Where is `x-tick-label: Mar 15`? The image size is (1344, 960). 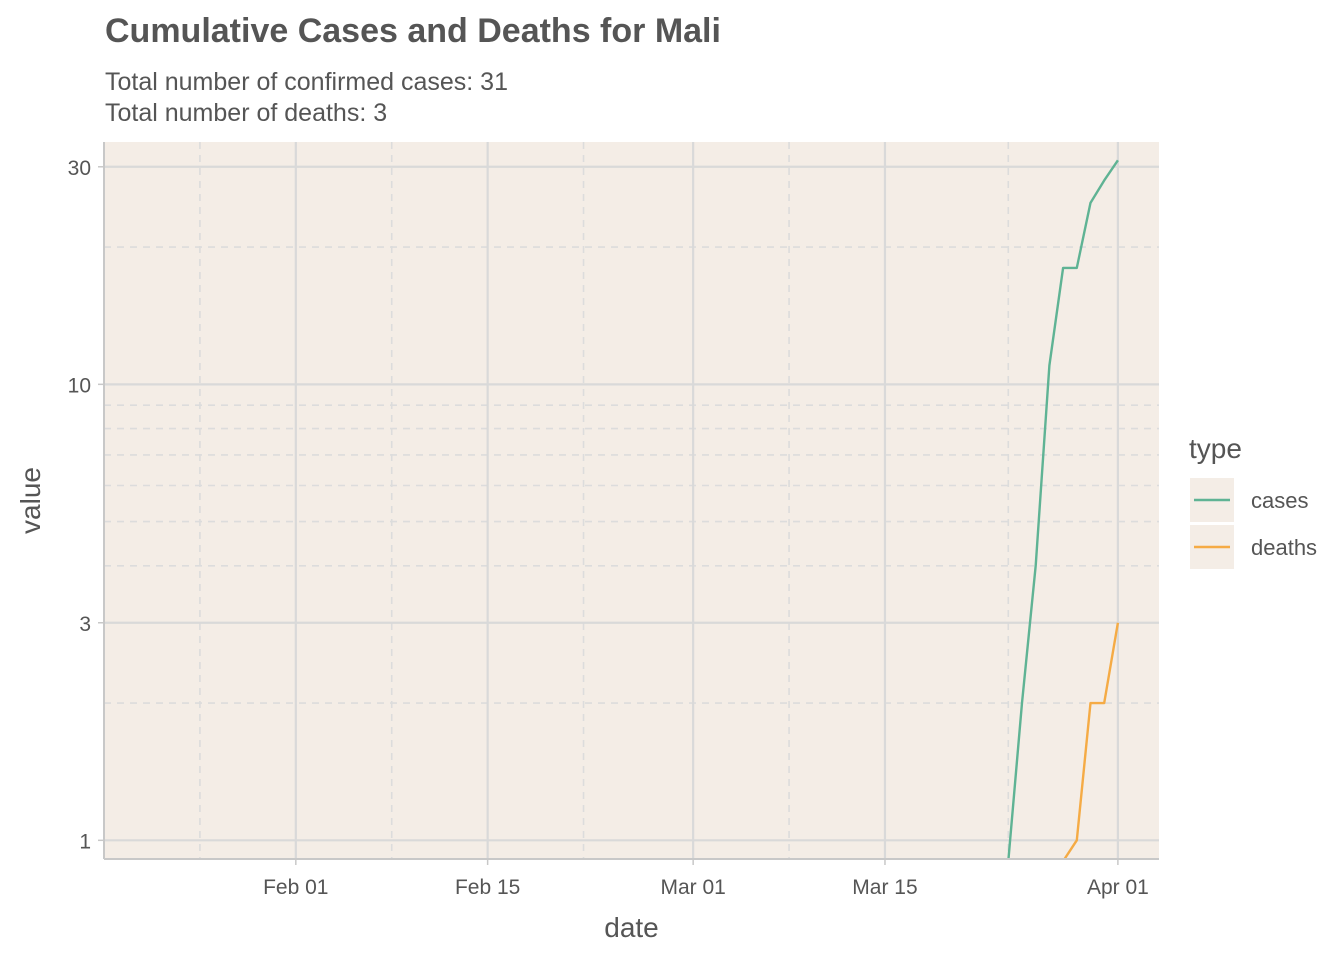
x-tick-label: Mar 15 is located at coordinates (884, 887).